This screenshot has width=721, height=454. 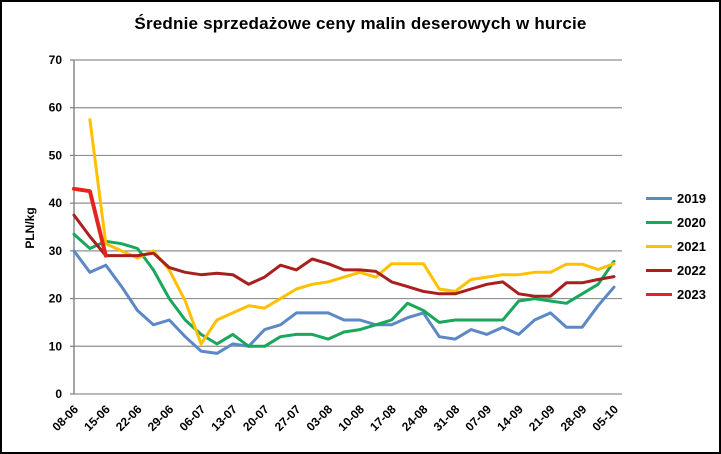 What do you see at coordinates (129, 418) in the screenshot?
I see `x-tick-label: 22-06` at bounding box center [129, 418].